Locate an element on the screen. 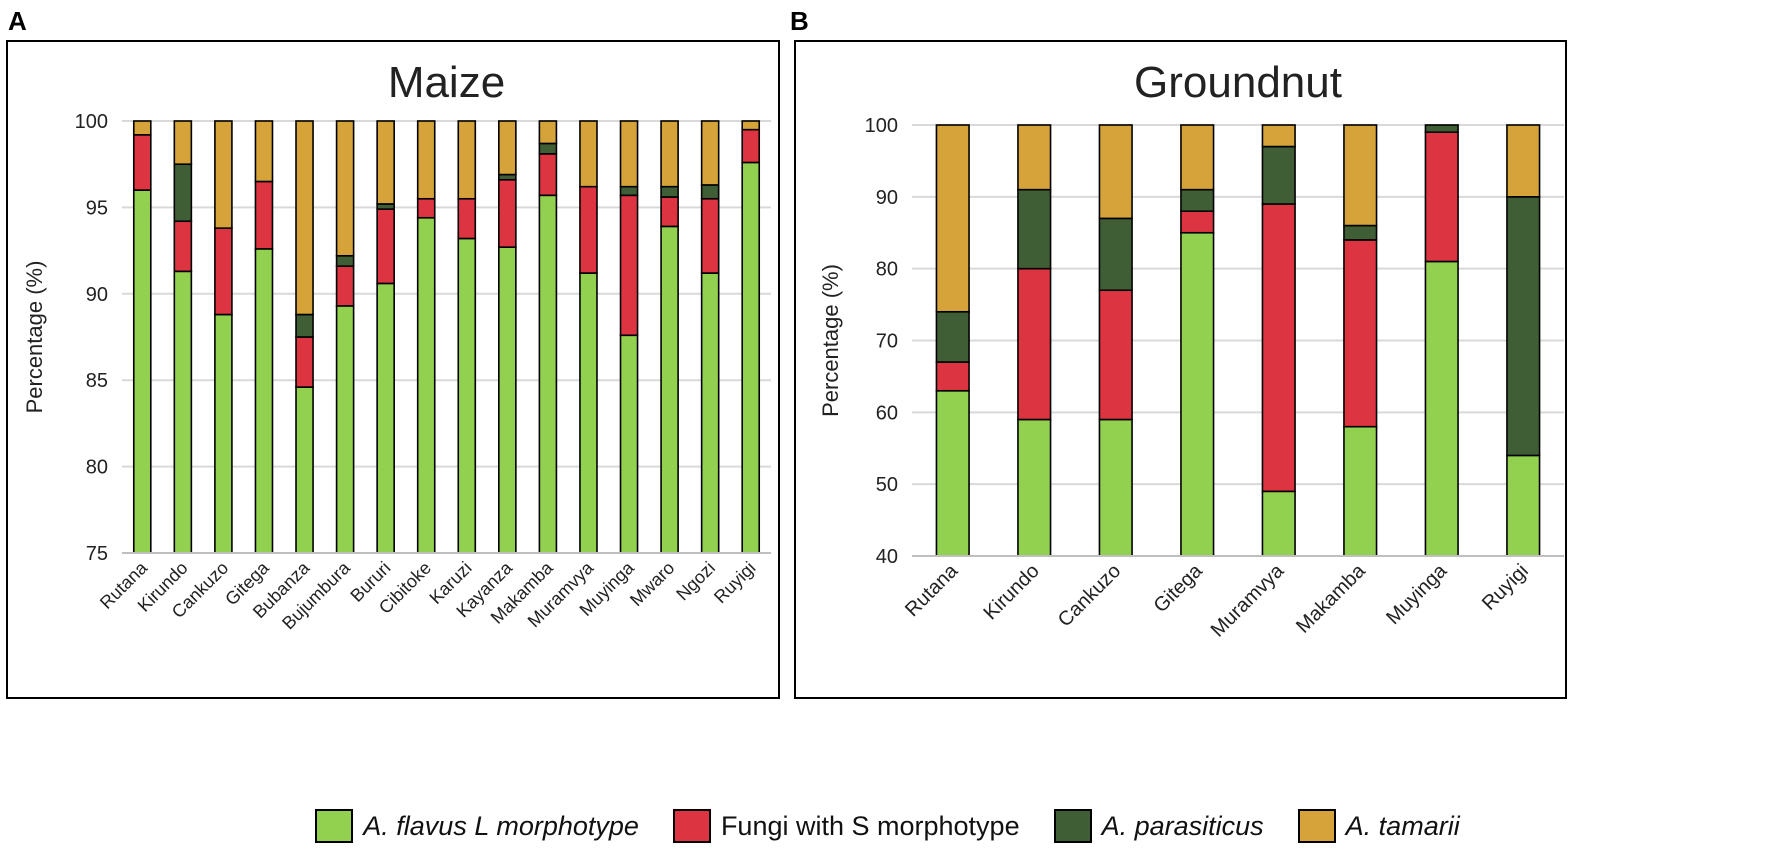  y-tick-label: 40 is located at coordinates (887, 557).